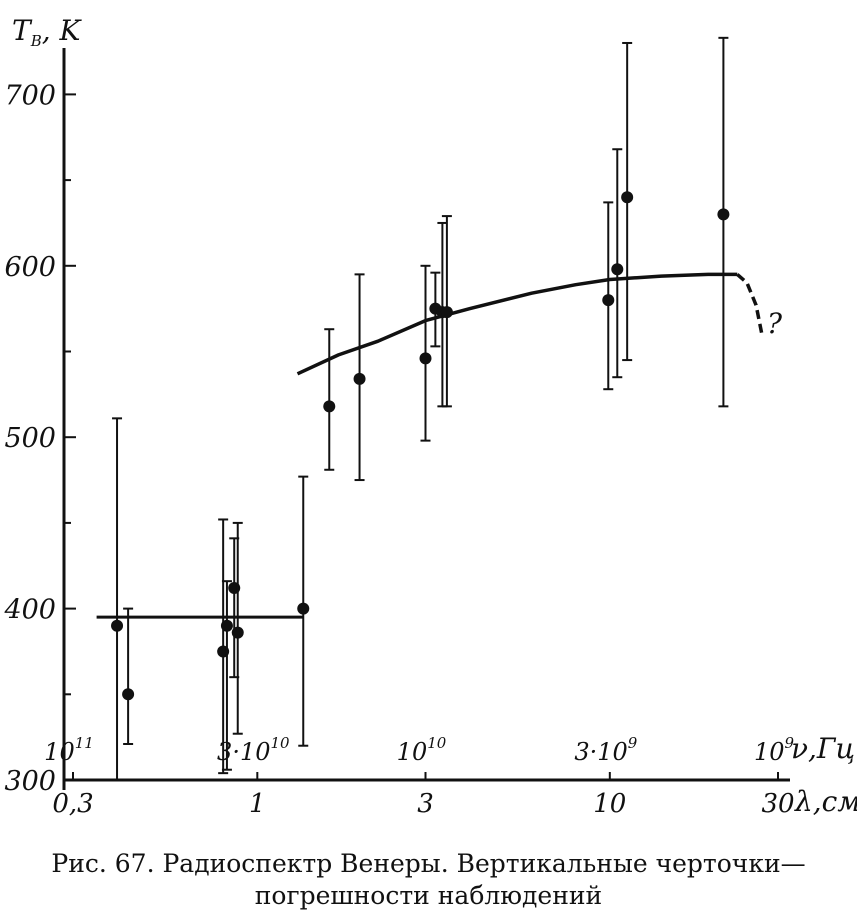 This screenshot has width=857, height=921. I want to click on frequency-tick-label: 1011, so click(69, 750).